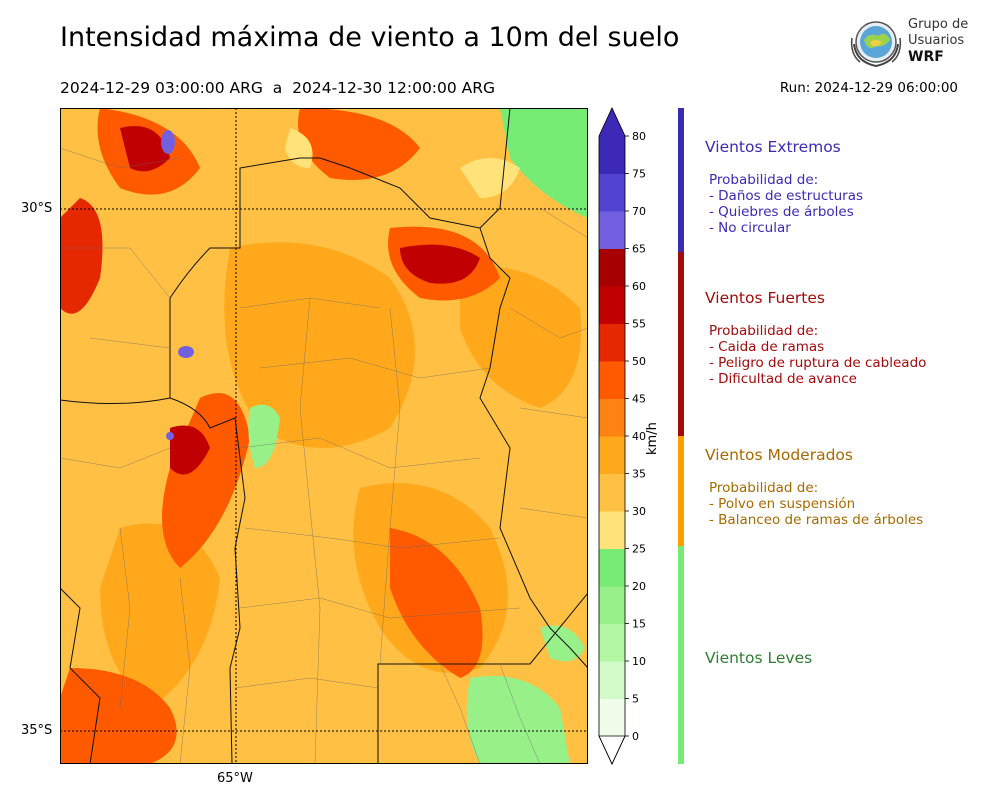 The image size is (1000, 800). I want to click on colorbar-tick-label: 40, so click(639, 436).